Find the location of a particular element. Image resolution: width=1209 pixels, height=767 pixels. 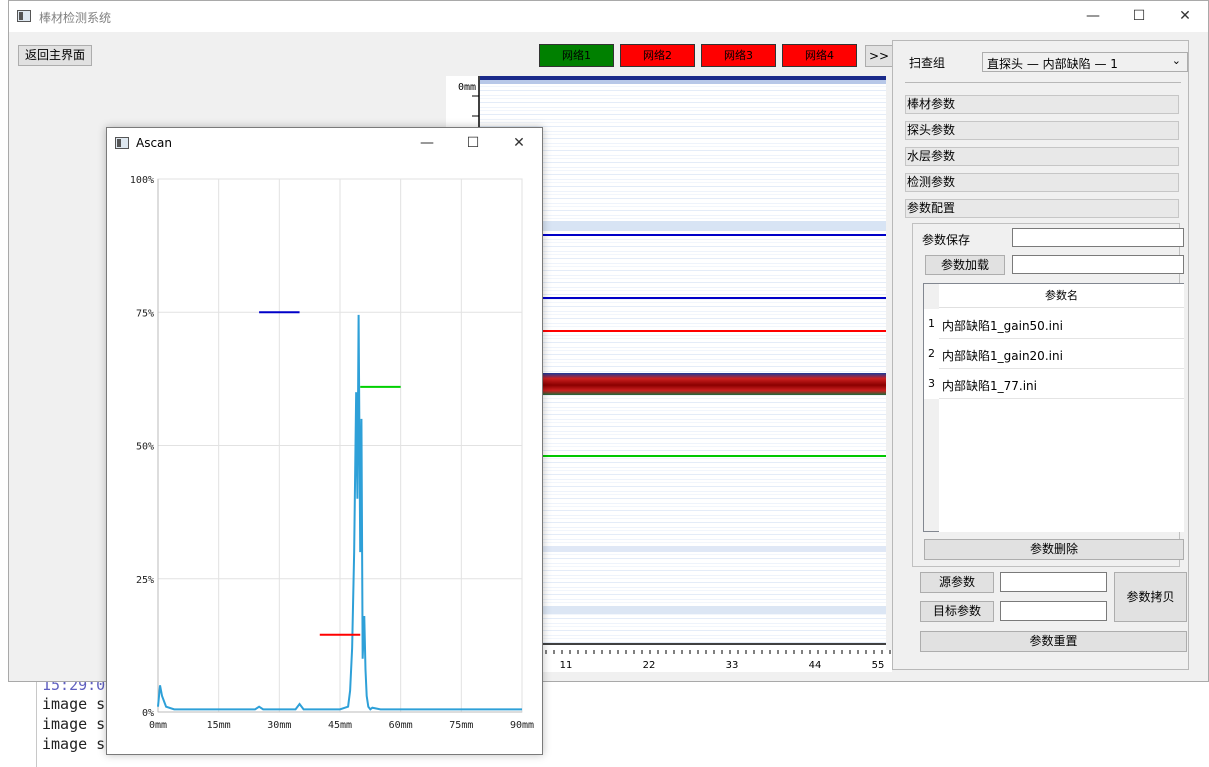

bscan-x-ruler is located at coordinates (683, 647).